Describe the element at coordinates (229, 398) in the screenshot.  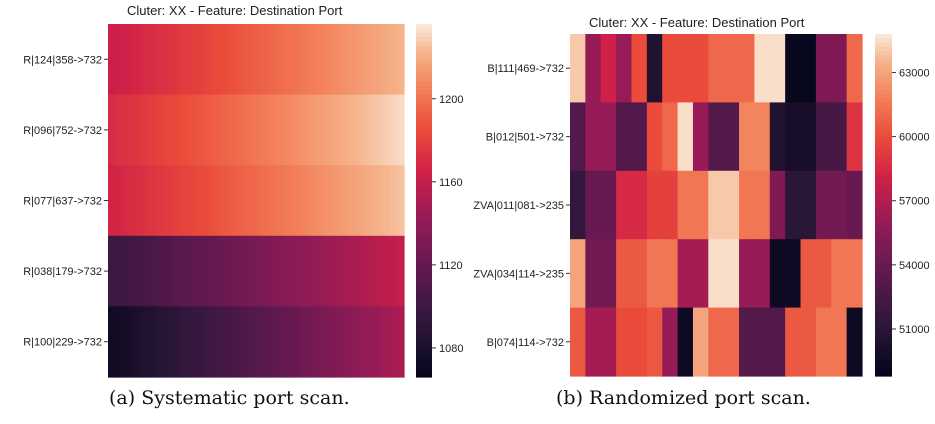
I see `caption-a: (a) Systematic port scan.` at that location.